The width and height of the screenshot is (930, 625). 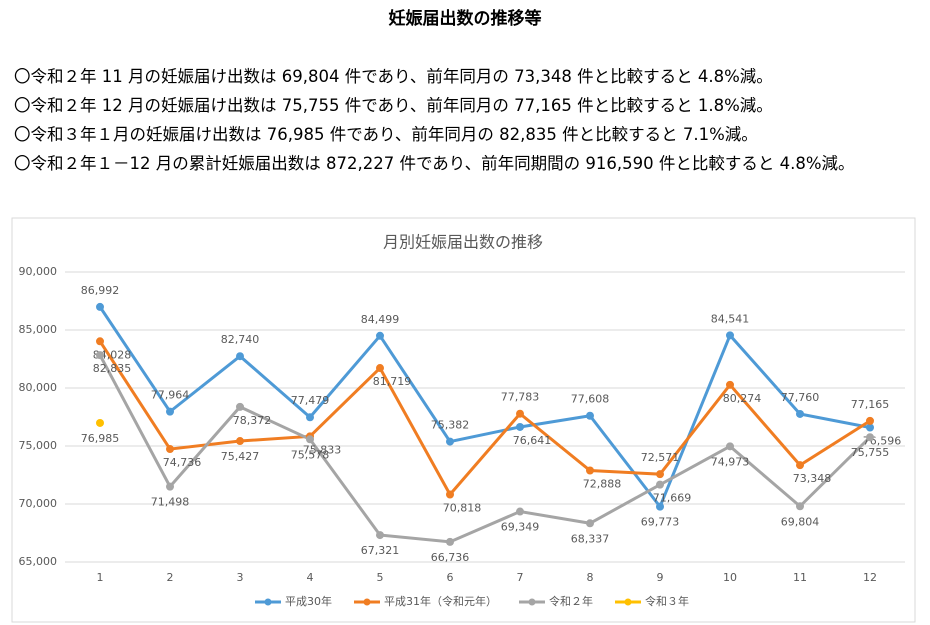 I want to click on legend-label: 令和３年, so click(x=667, y=601).